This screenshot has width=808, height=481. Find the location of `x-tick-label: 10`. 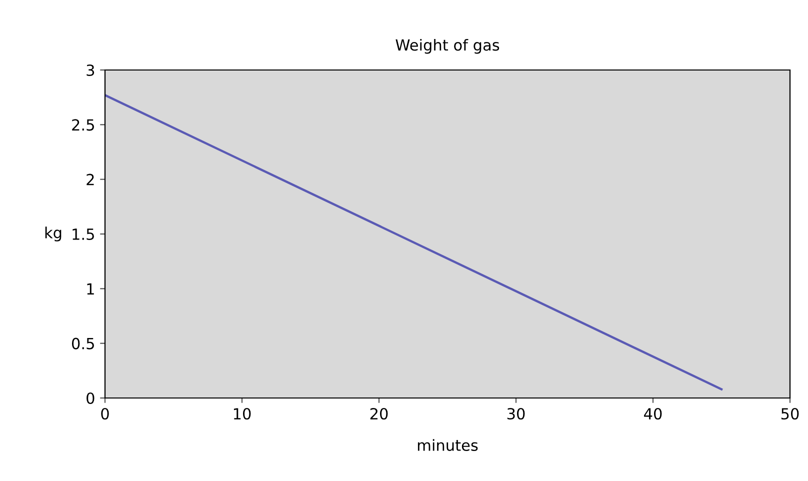

x-tick-label: 10 is located at coordinates (242, 414).